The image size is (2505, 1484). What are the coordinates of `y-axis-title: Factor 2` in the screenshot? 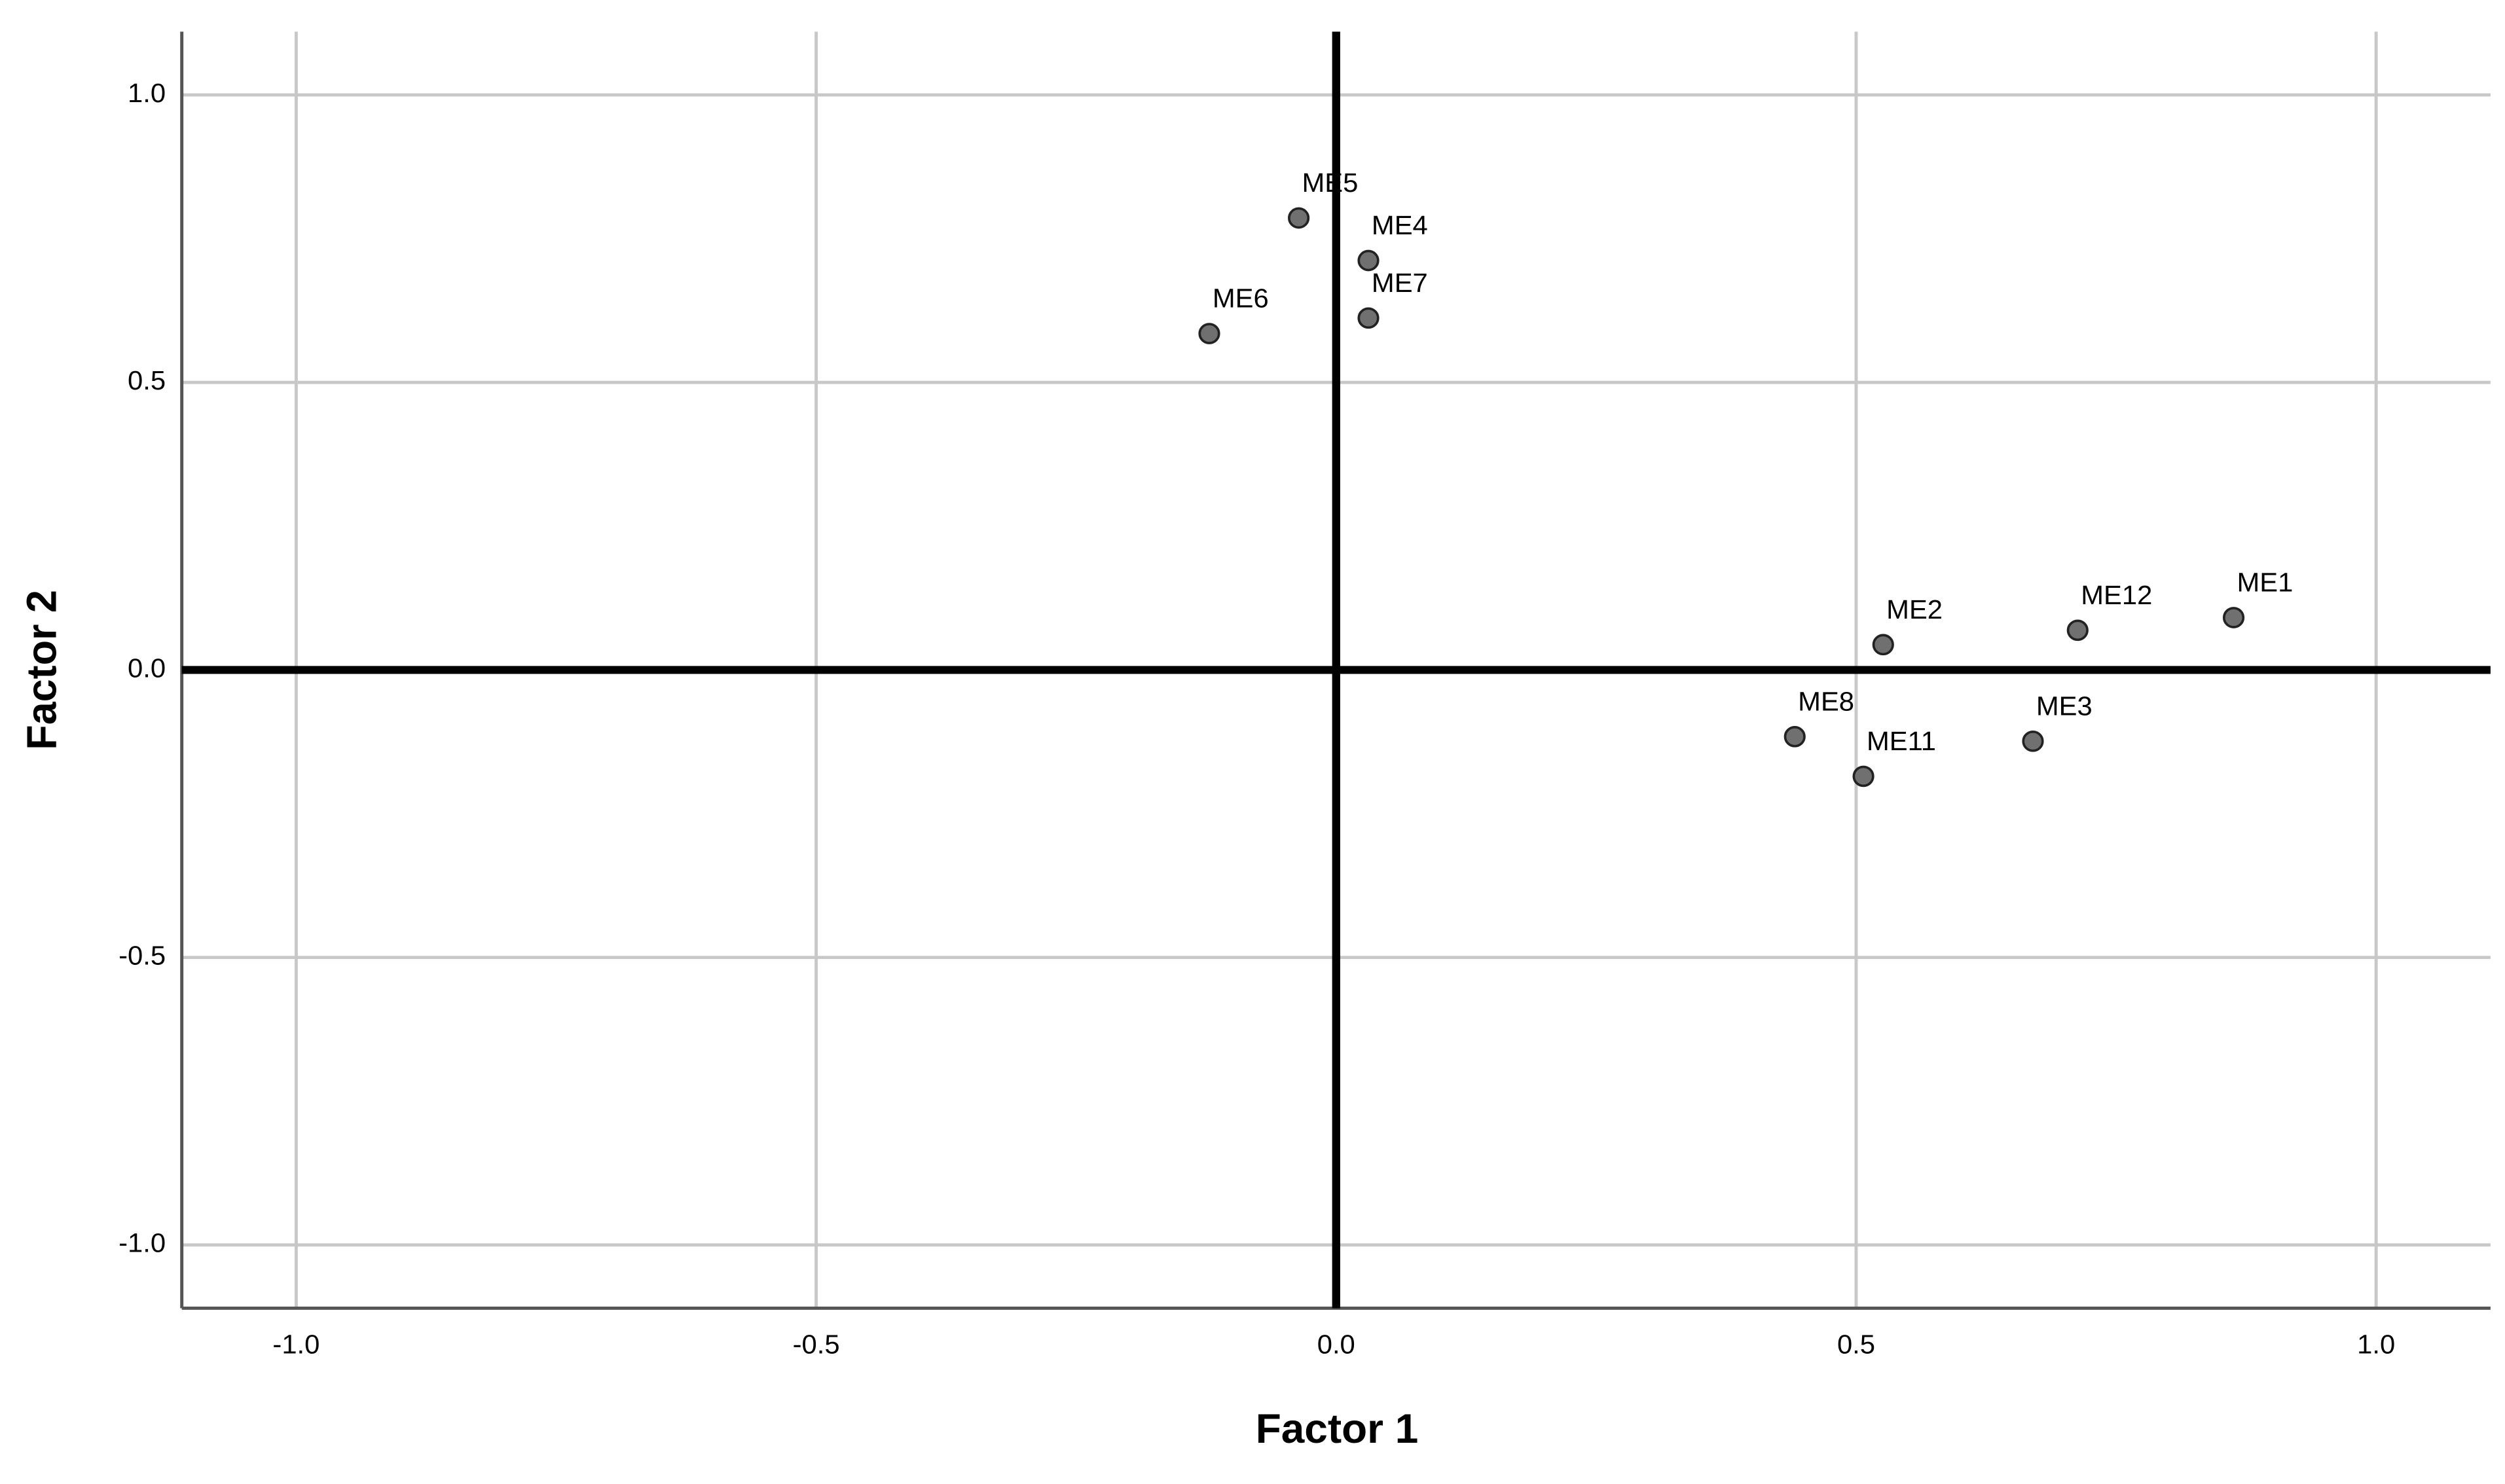 It's located at (42, 670).